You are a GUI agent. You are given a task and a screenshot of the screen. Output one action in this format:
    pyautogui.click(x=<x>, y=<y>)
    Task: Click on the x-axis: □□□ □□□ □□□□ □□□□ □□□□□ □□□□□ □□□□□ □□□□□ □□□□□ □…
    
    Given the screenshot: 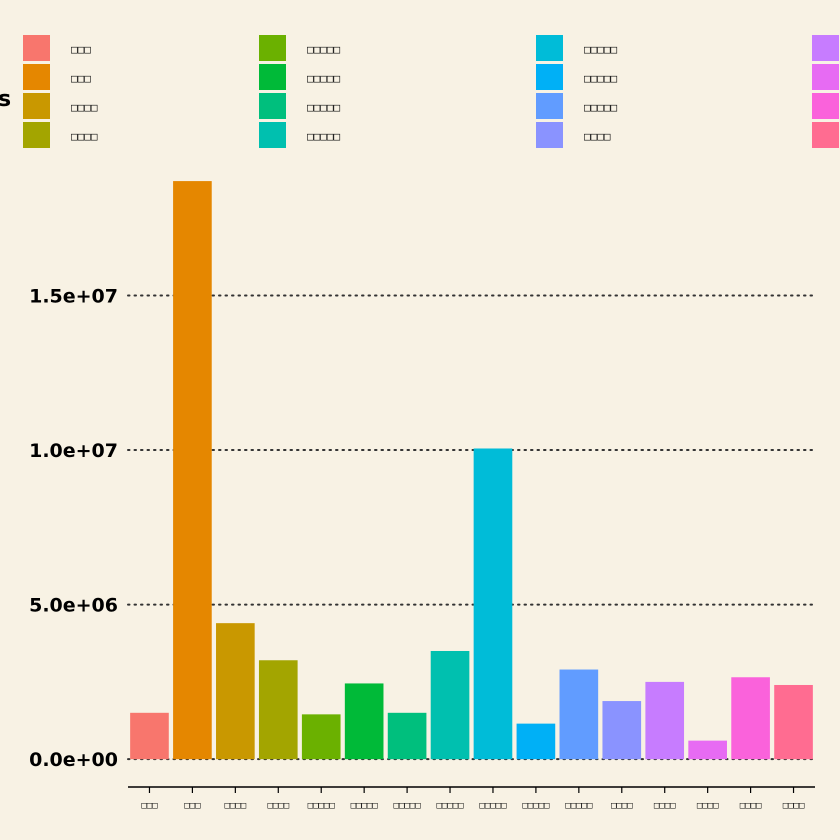 What is the action you would take?
    pyautogui.click(x=471, y=798)
    